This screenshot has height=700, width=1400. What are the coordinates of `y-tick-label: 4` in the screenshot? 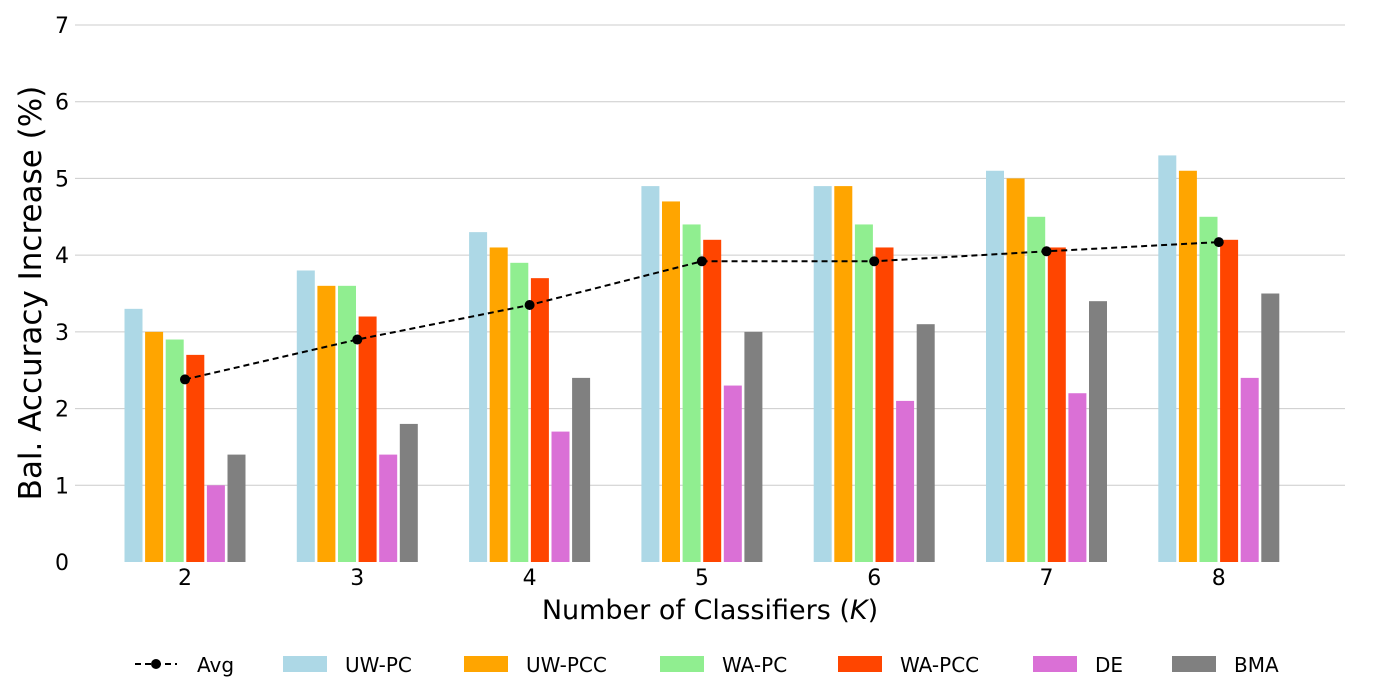 It's located at (62, 256).